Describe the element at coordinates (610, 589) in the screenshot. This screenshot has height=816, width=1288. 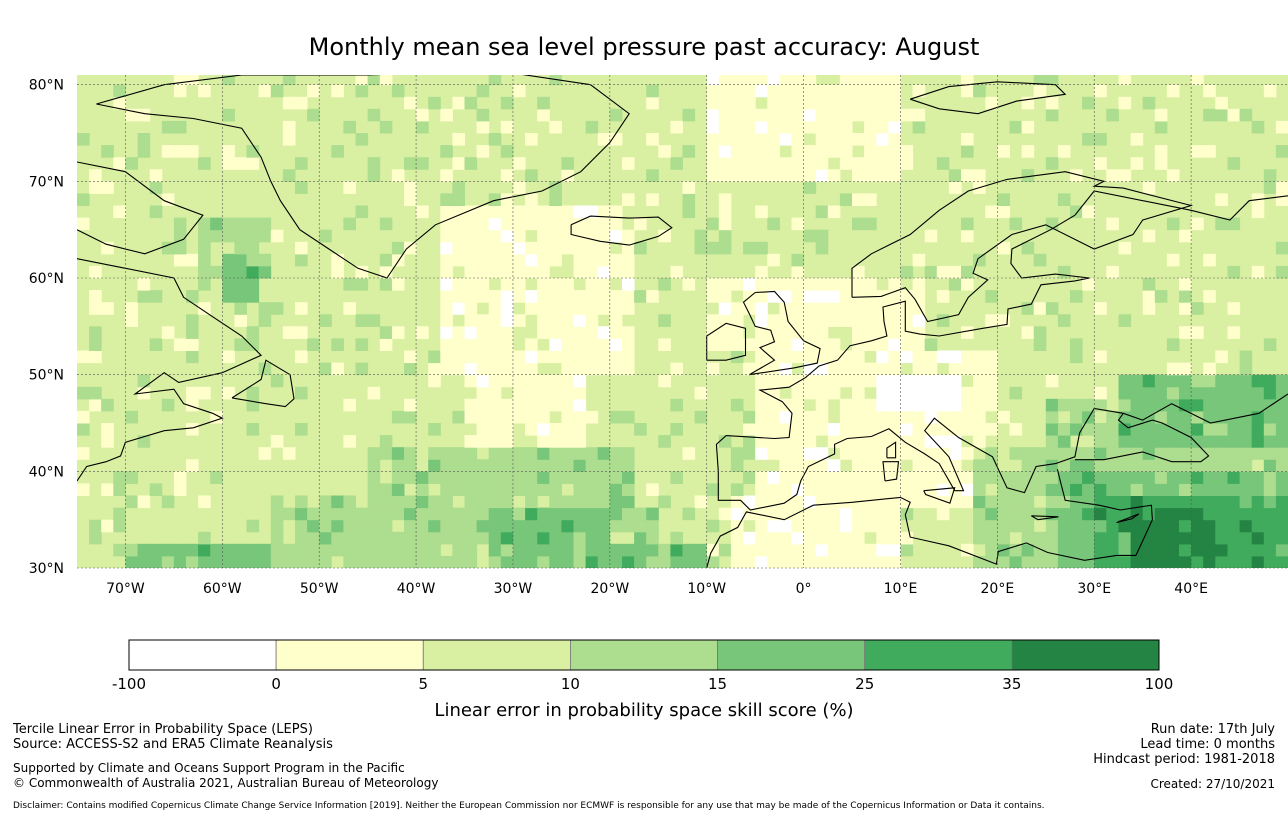
I see `longitude-label: 20°W` at that location.